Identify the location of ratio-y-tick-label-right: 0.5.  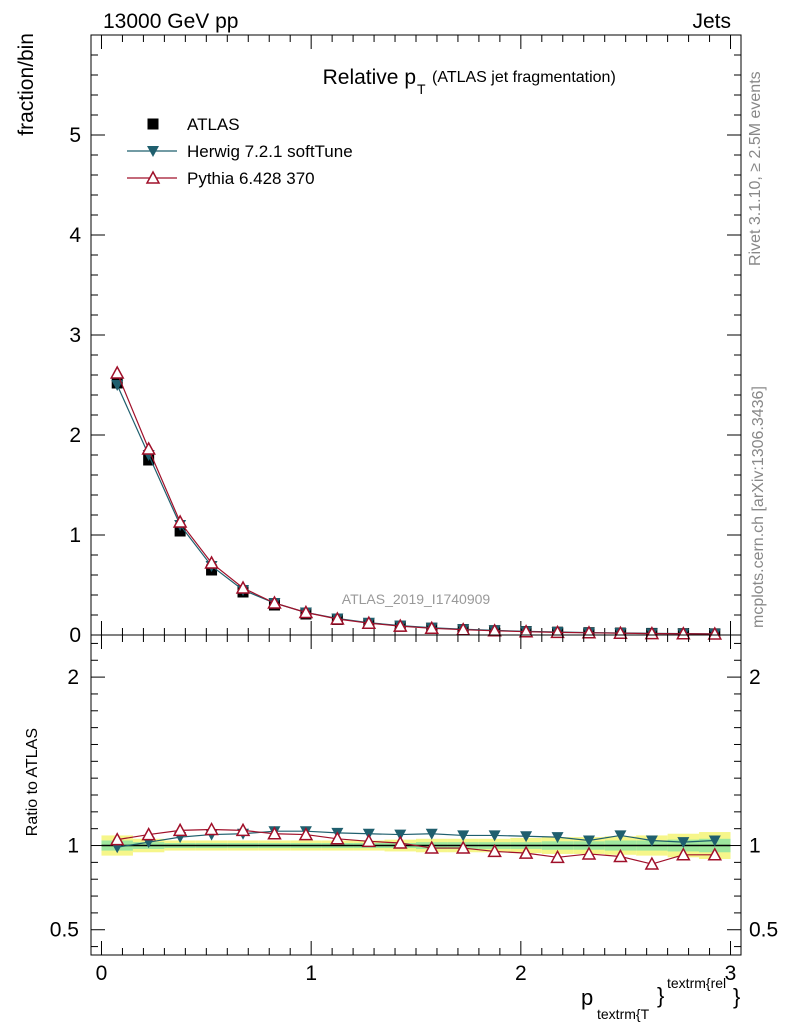
(763, 930).